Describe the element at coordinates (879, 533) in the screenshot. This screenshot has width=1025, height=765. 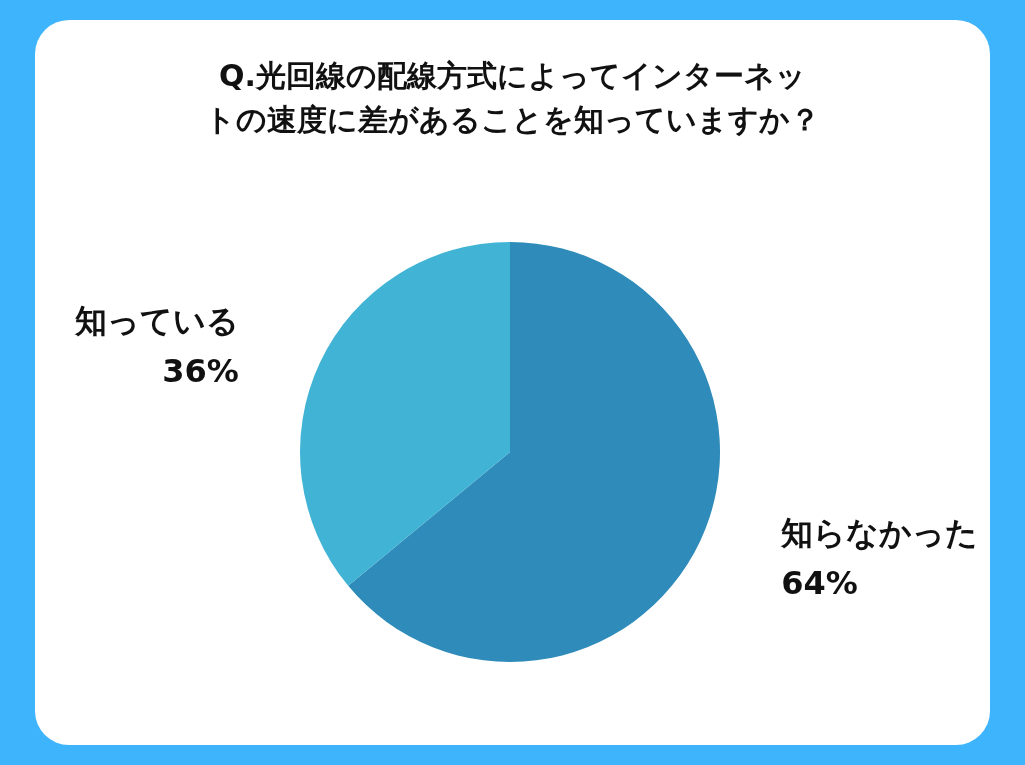
I see `slice-label: 知らなかった` at that location.